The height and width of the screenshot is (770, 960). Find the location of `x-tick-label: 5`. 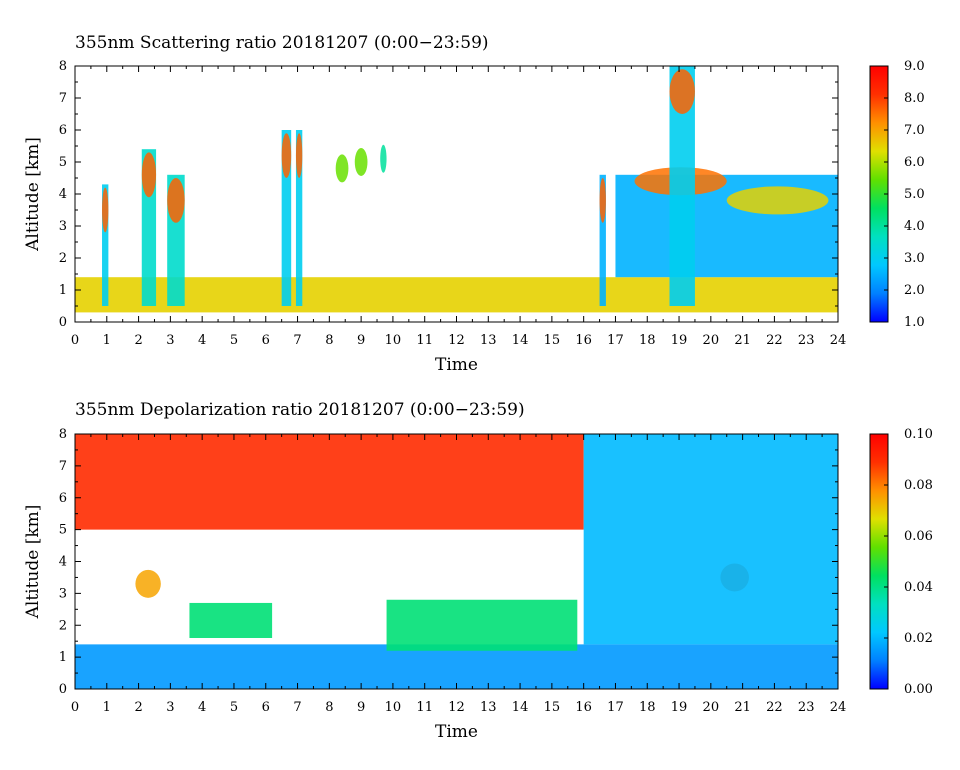

x-tick-label: 5 is located at coordinates (234, 707).